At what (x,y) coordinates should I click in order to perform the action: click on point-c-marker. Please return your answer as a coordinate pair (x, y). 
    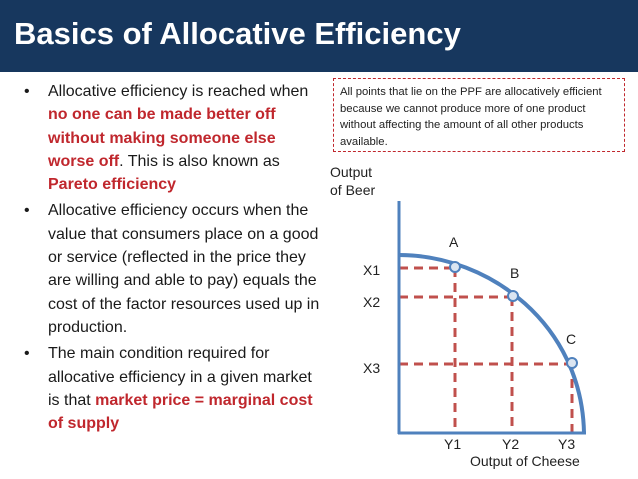
    Looking at the image, I should click on (572, 363).